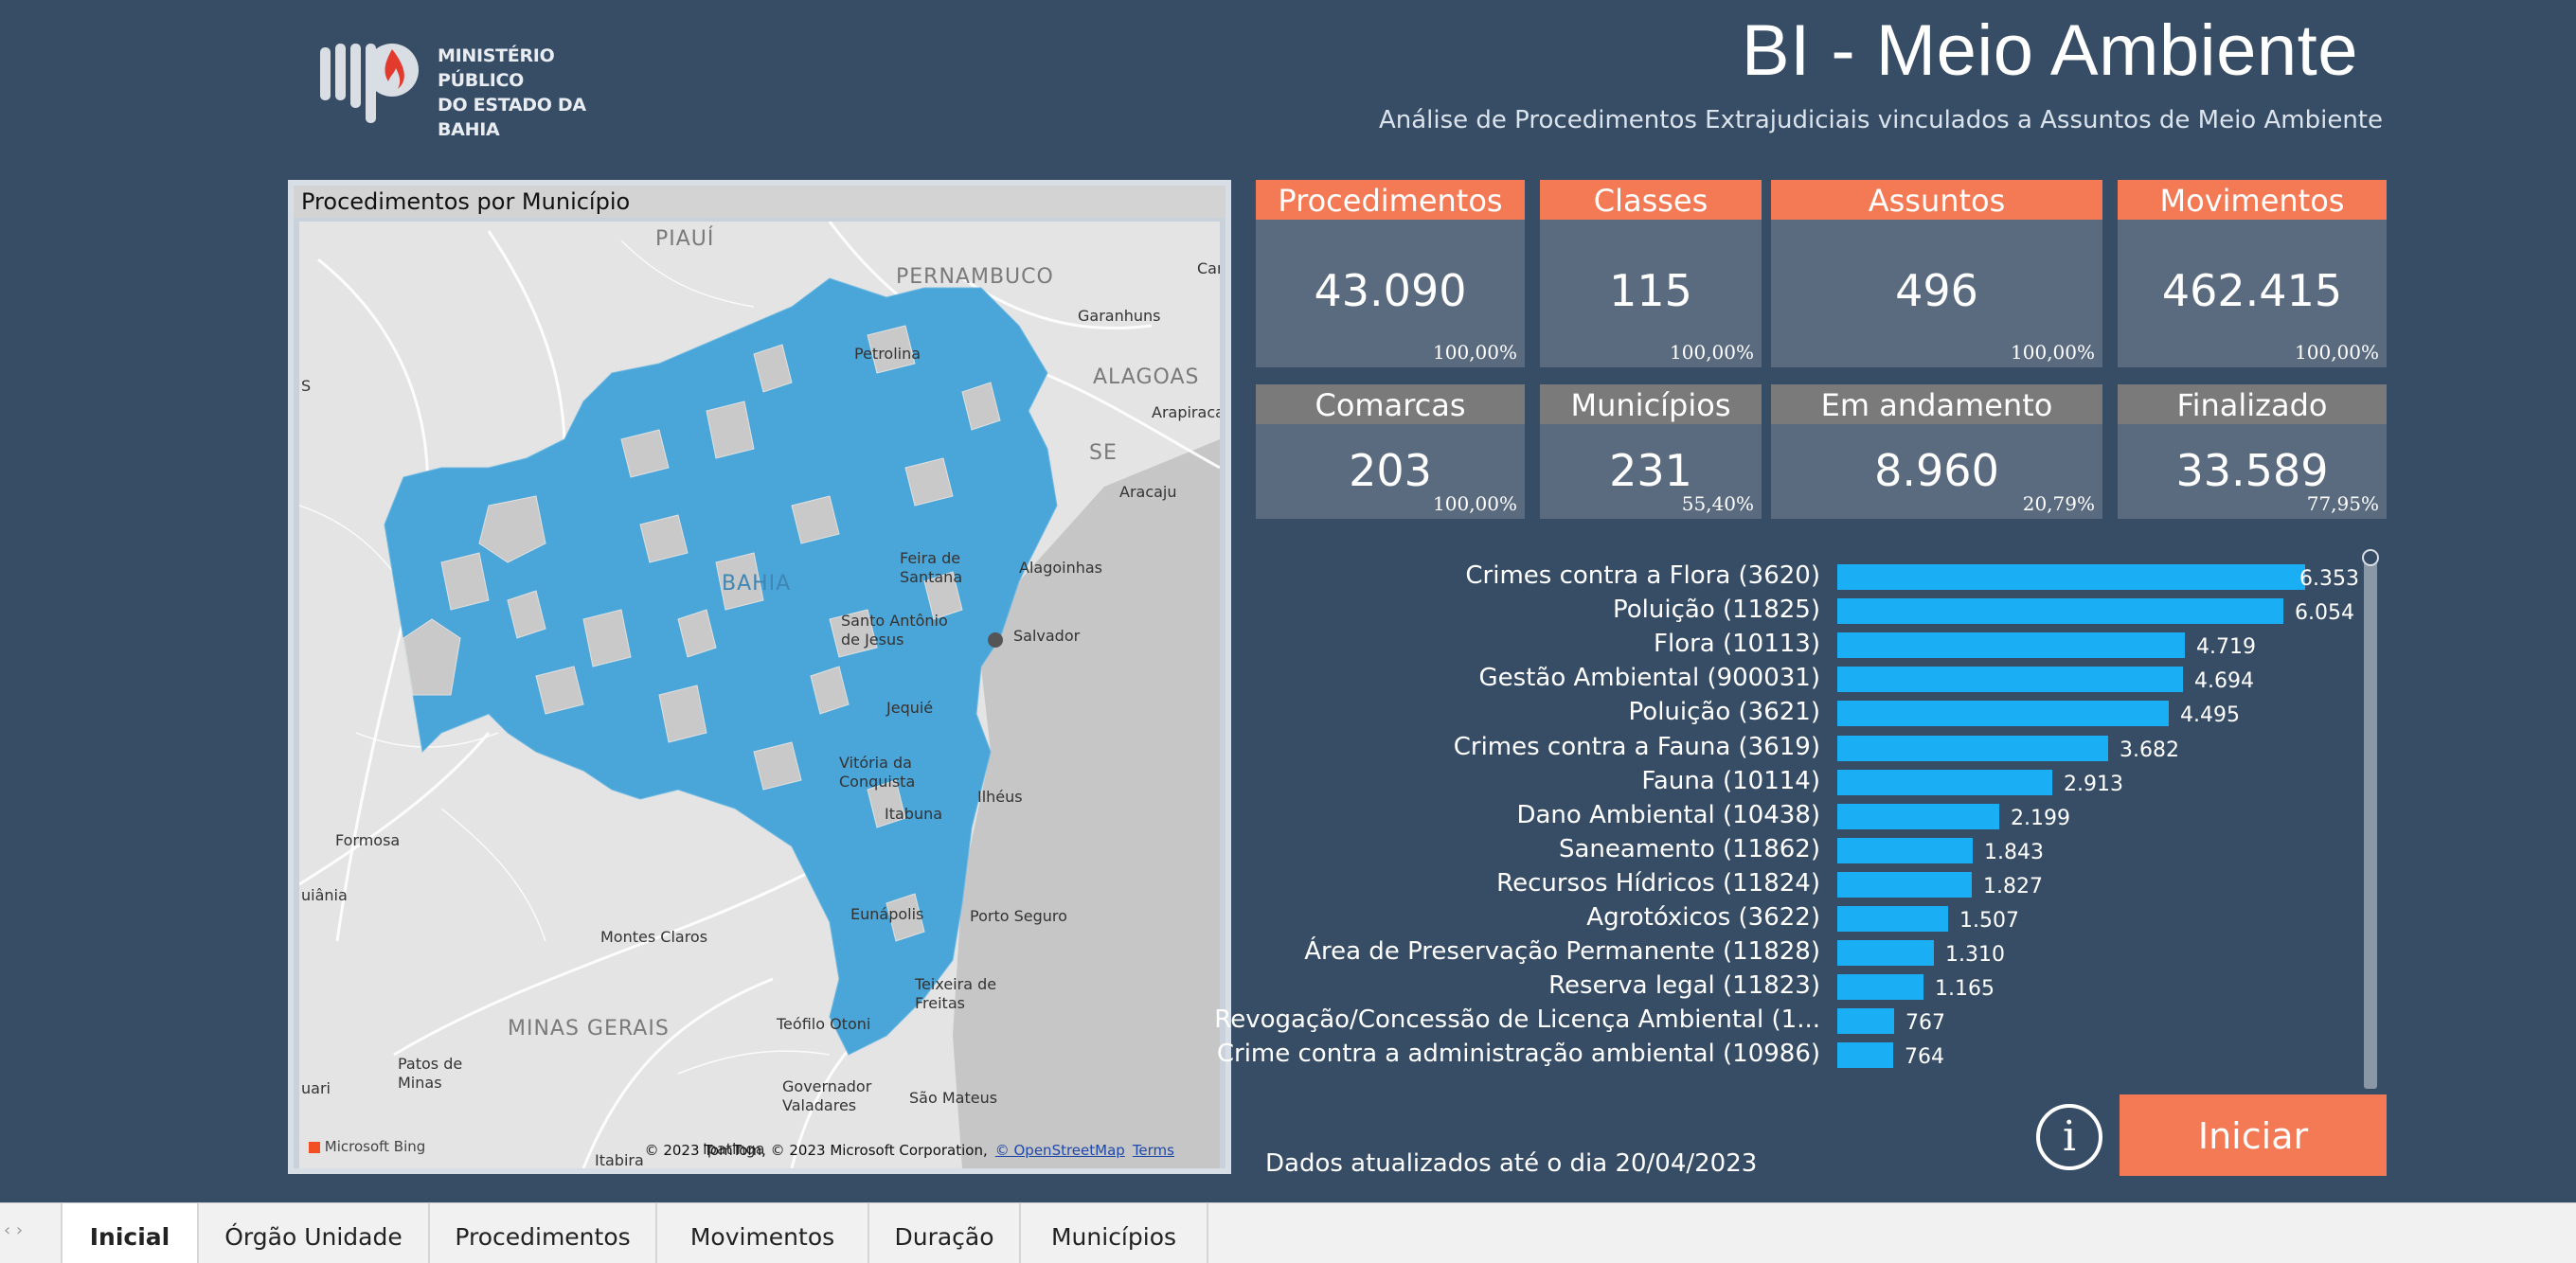  What do you see at coordinates (1390, 404) in the screenshot?
I see `kpi-label: Comarcas` at bounding box center [1390, 404].